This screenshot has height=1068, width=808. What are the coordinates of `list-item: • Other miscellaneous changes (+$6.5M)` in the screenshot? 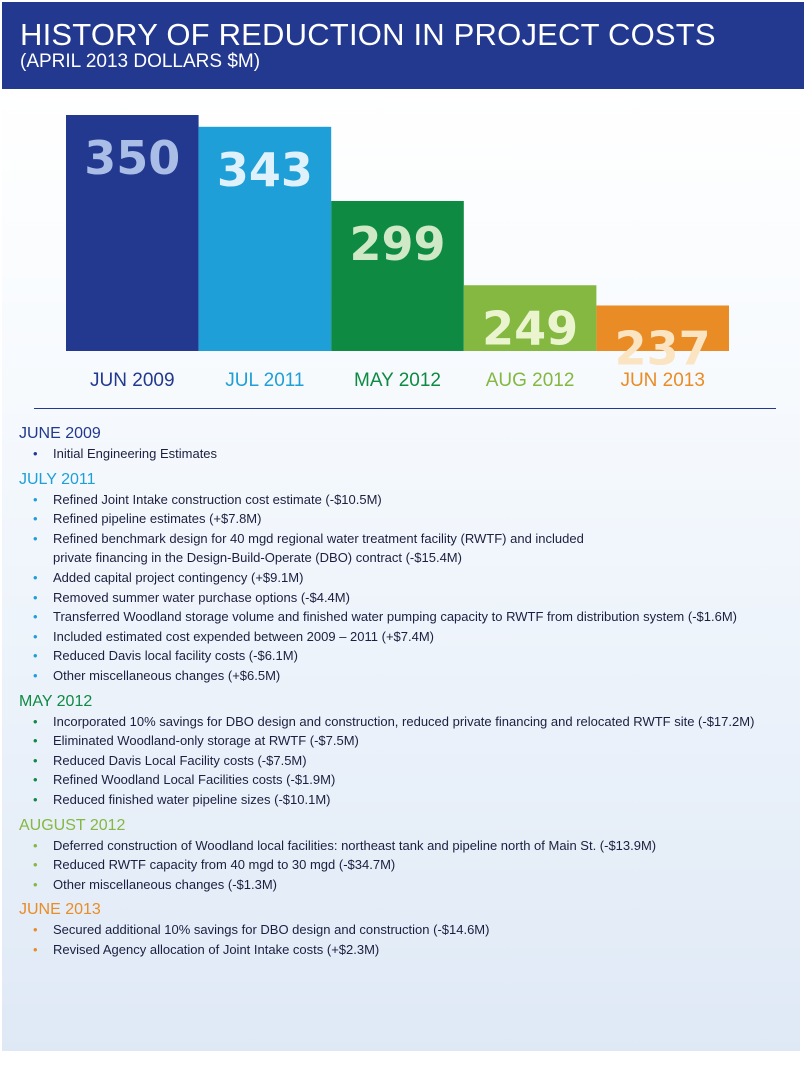 It's located at (404, 676).